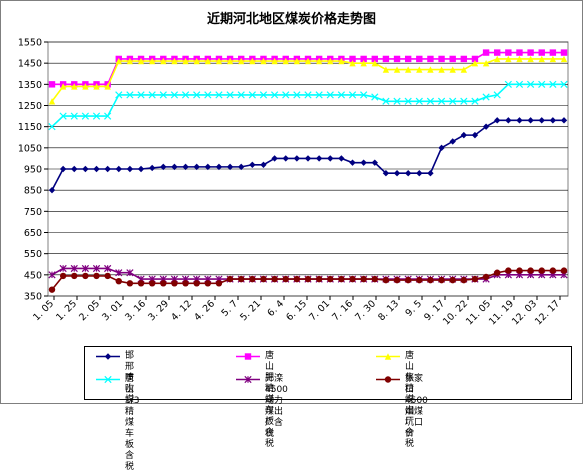 The height and width of the screenshot is (473, 583). Describe the element at coordinates (30, 148) in the screenshot. I see `y-tick-label: 1050` at that location.